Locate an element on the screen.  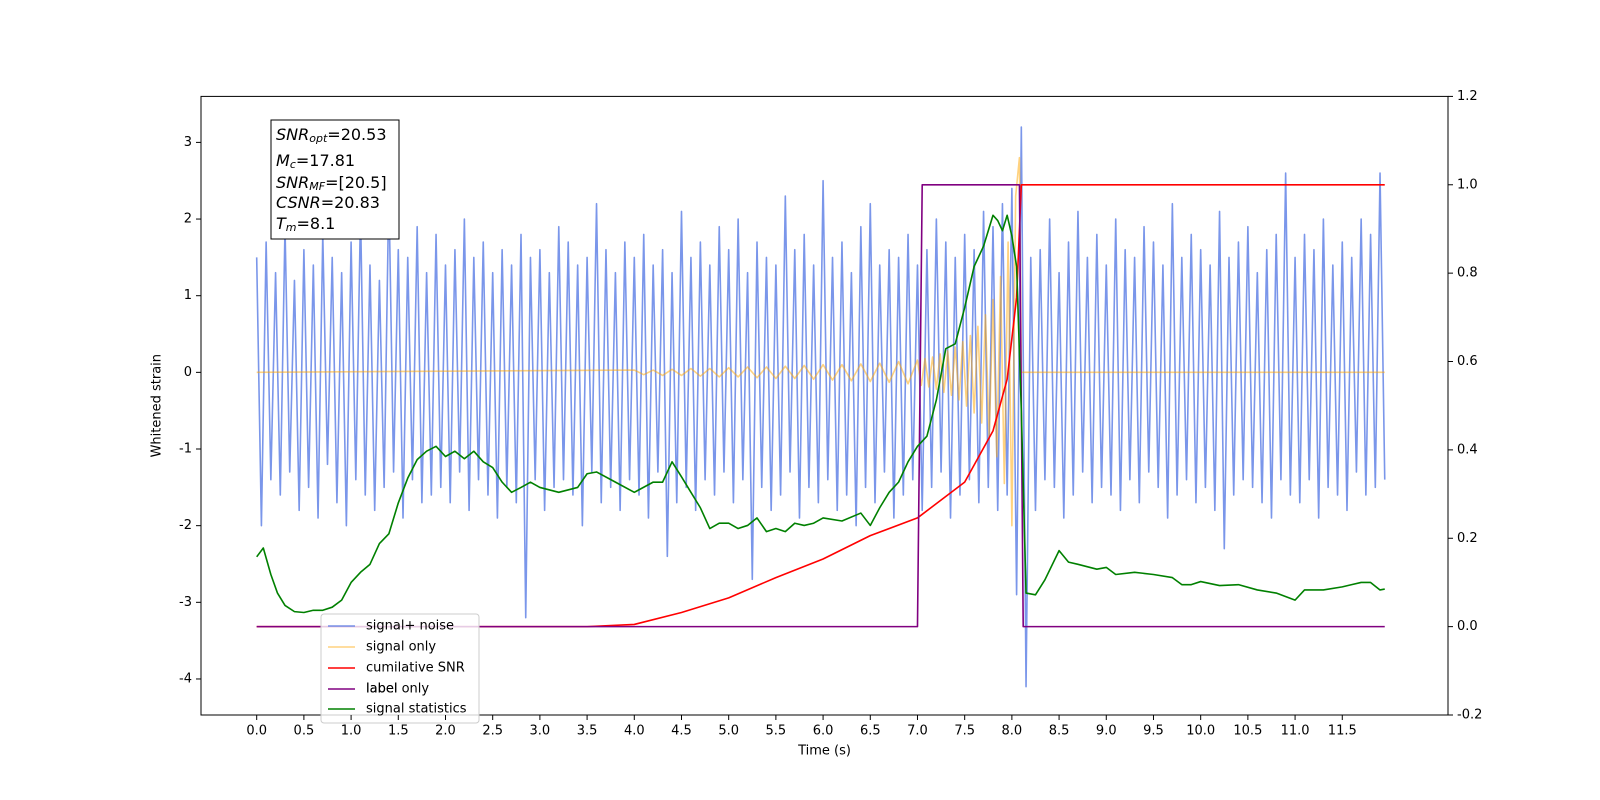
x-tick-label: 3.0 is located at coordinates (540, 731).